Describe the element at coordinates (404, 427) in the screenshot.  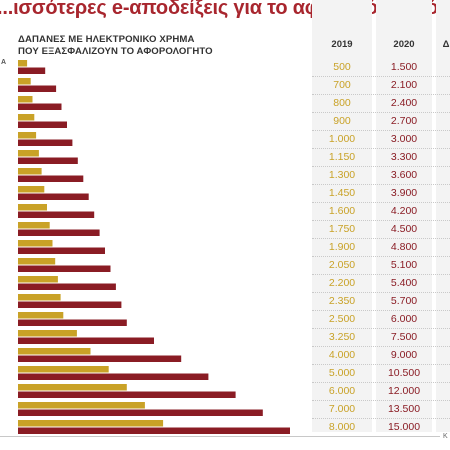
I see `value-2020-21: 15.000` at that location.